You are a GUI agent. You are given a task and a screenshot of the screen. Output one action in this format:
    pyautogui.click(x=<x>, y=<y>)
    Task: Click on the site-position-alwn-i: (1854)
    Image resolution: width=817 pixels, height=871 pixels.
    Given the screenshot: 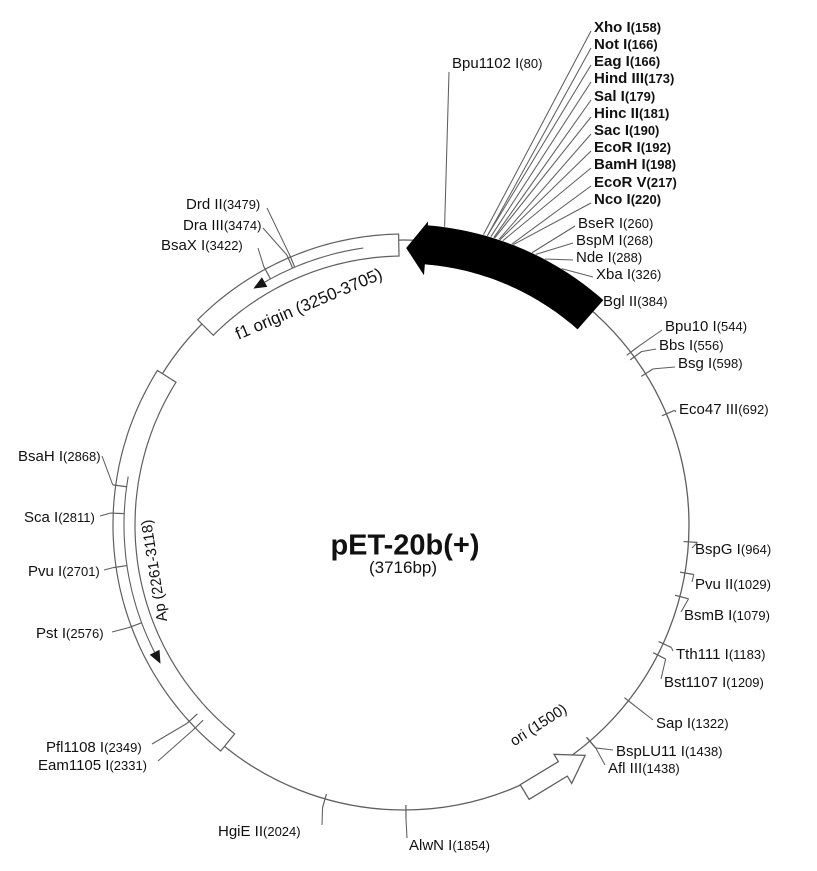 What is the action you would take?
    pyautogui.click(x=471, y=845)
    